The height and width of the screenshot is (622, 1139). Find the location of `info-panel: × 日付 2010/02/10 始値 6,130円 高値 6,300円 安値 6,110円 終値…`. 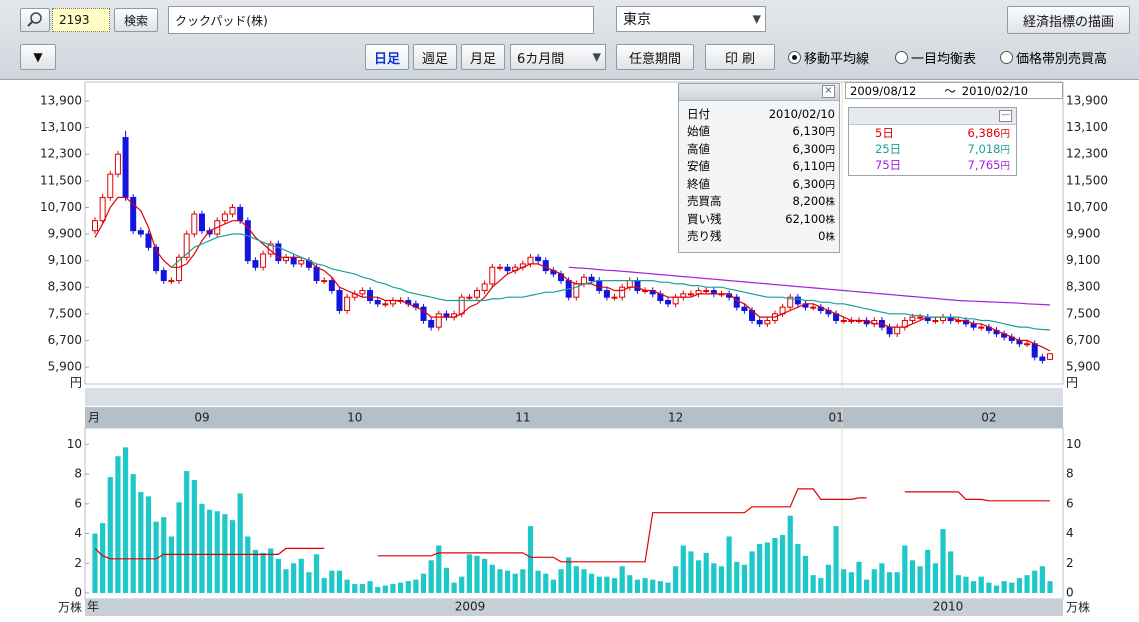

info-panel: × 日付 2010/02/10 始値 6,130円 高値 6,300円 安値 6,110円 終値… is located at coordinates (759, 168).